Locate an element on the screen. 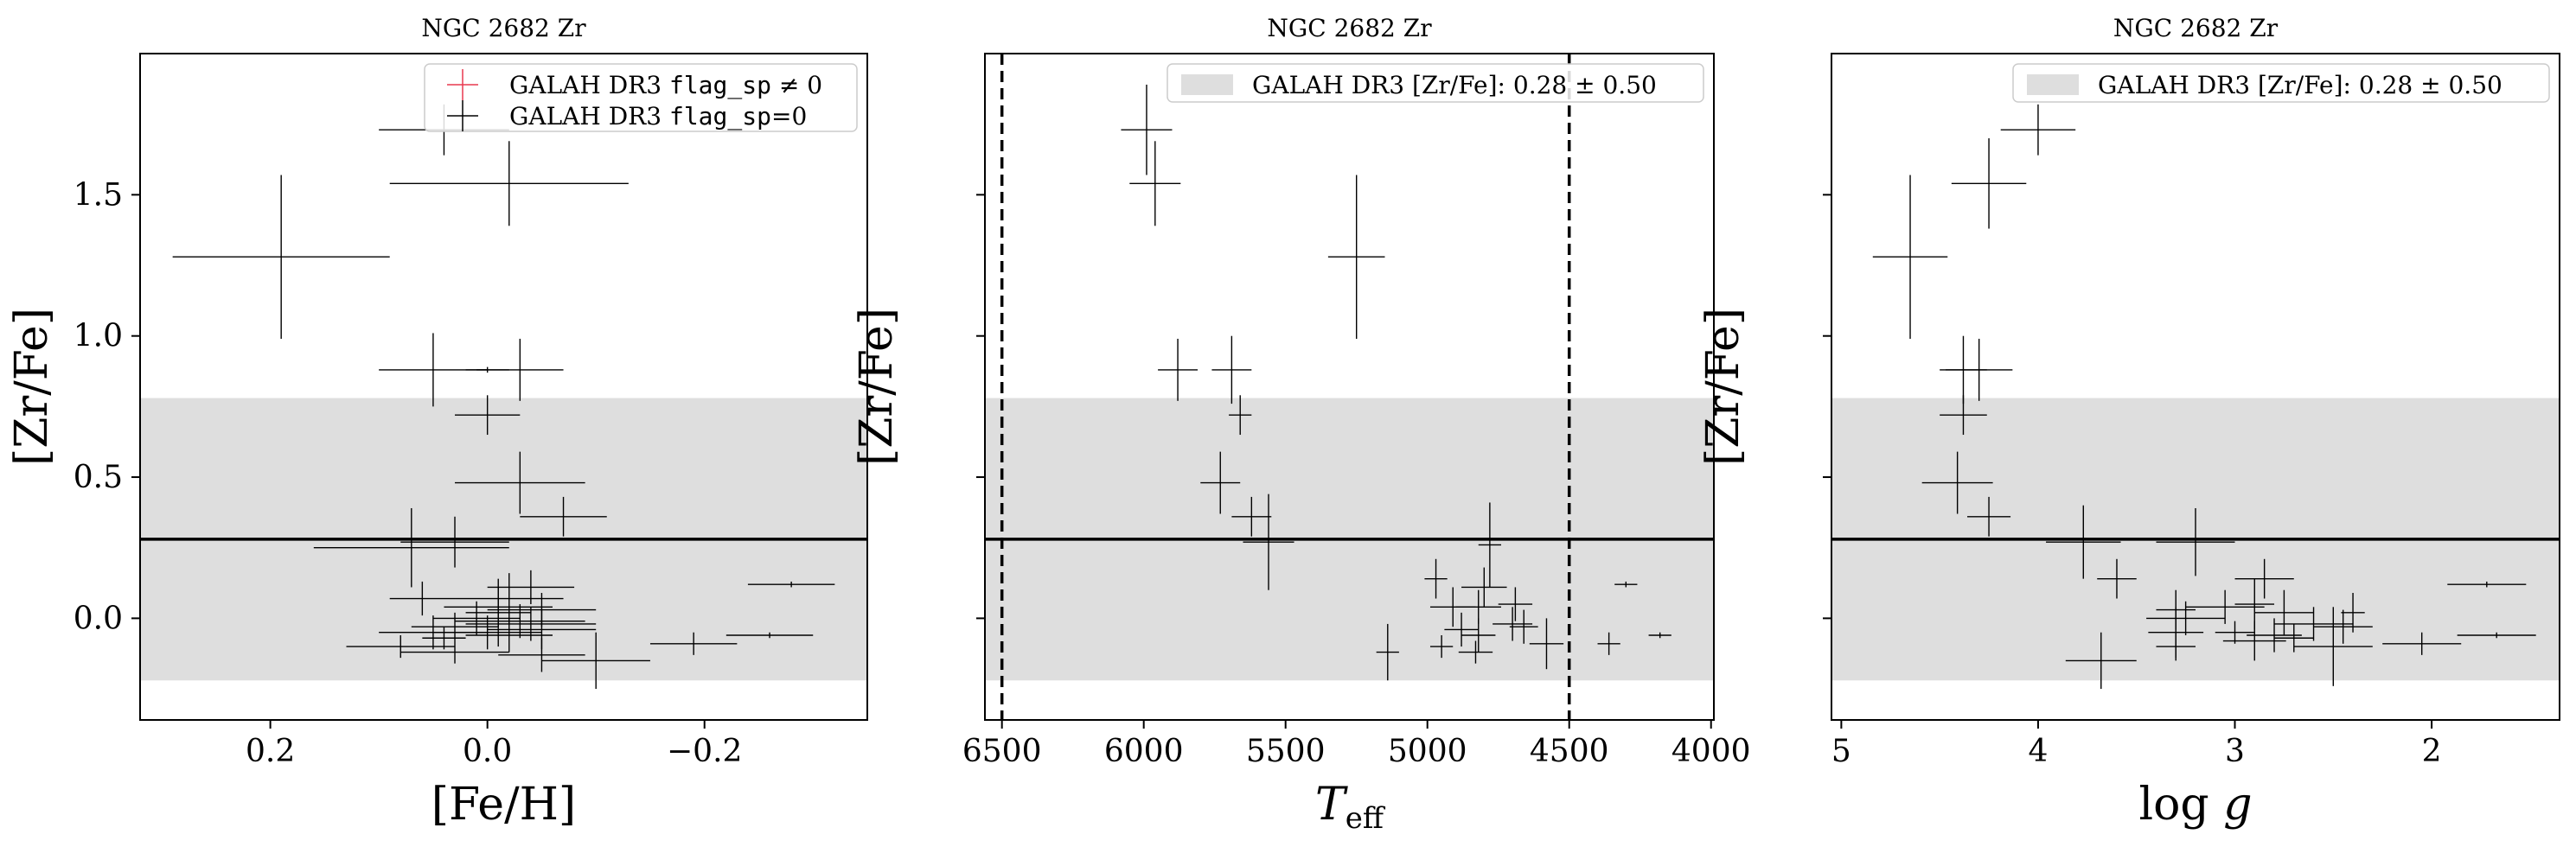 The height and width of the screenshot is (847, 2576). x-tick-label: 2 is located at coordinates (2432, 751).